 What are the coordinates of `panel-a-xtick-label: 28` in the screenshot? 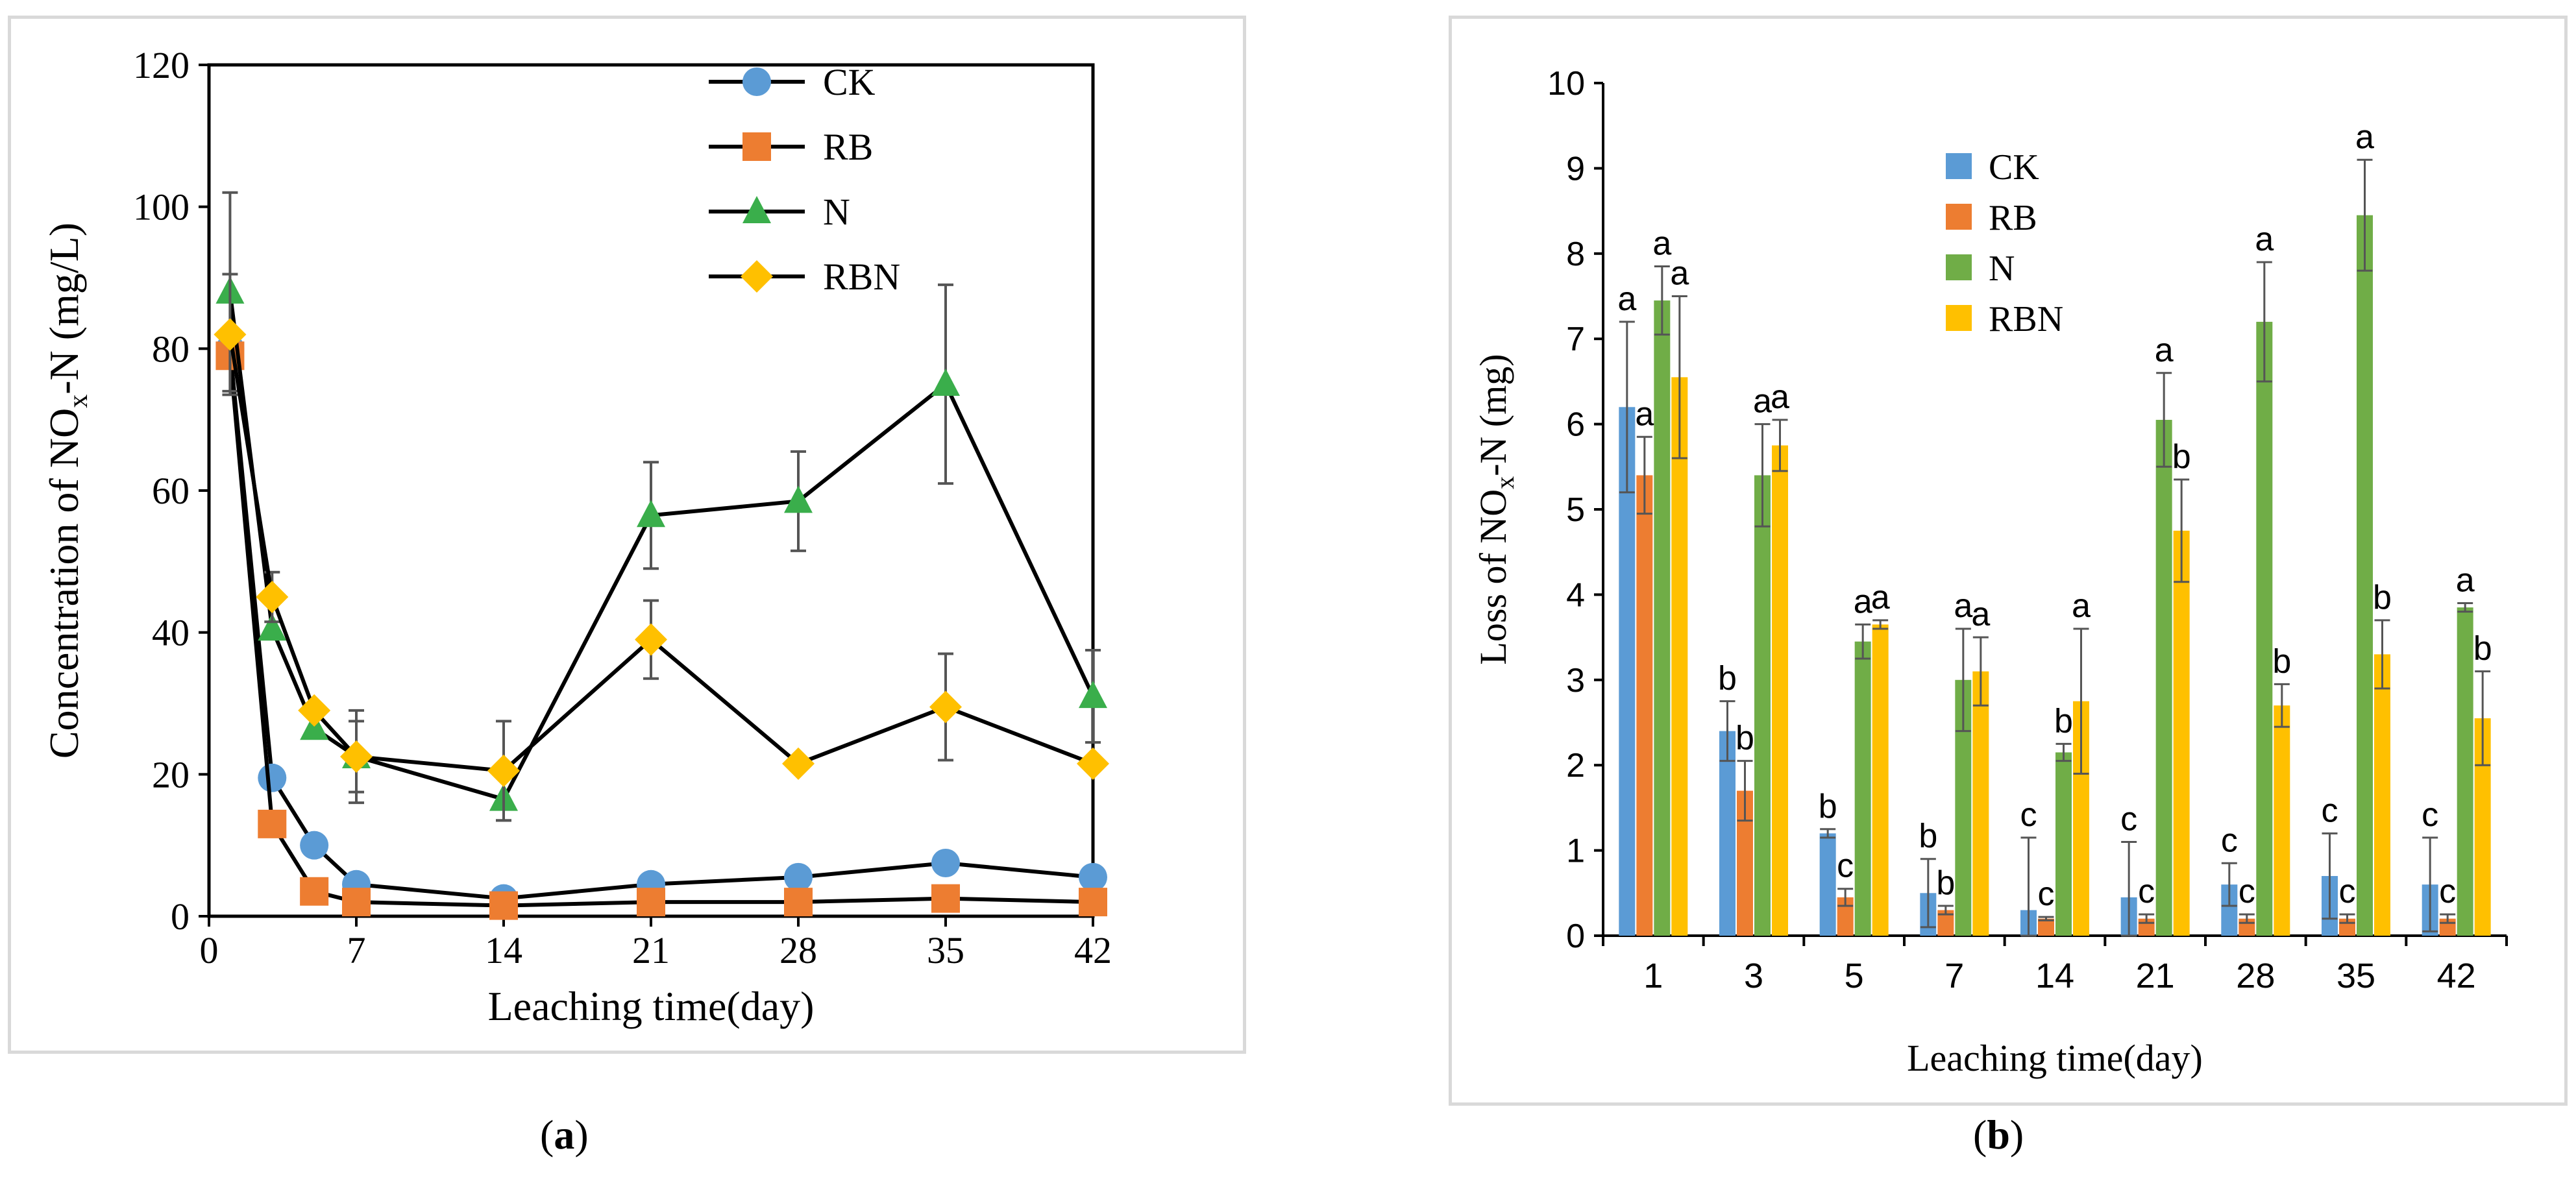 It's located at (798, 950).